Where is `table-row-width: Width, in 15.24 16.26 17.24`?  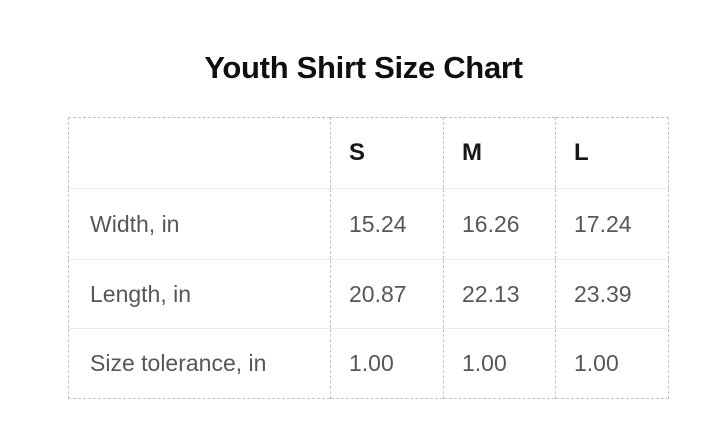 table-row-width: Width, in 15.24 16.26 17.24 is located at coordinates (368, 224).